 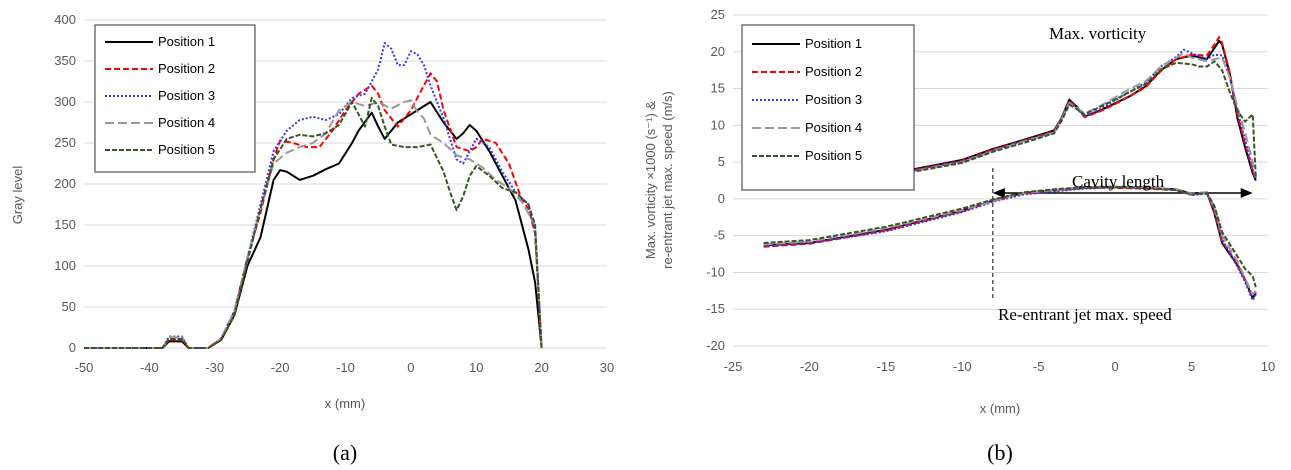 I want to click on x-tick-label: 5, so click(x=1191, y=366).